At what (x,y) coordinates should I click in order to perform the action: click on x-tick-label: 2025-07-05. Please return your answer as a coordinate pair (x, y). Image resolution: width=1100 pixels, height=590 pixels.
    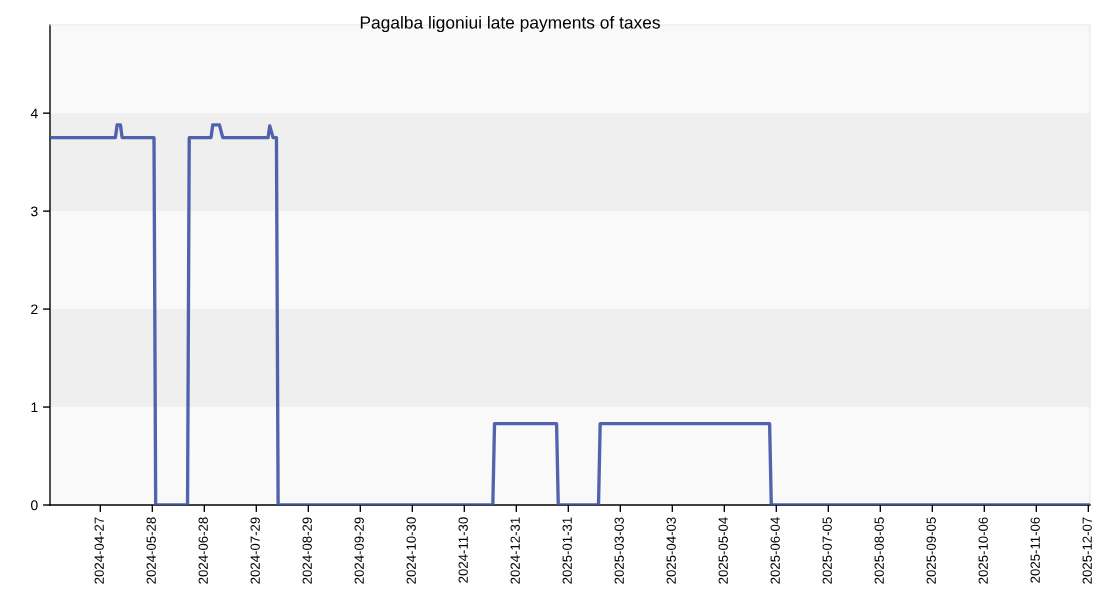
    Looking at the image, I should click on (827, 550).